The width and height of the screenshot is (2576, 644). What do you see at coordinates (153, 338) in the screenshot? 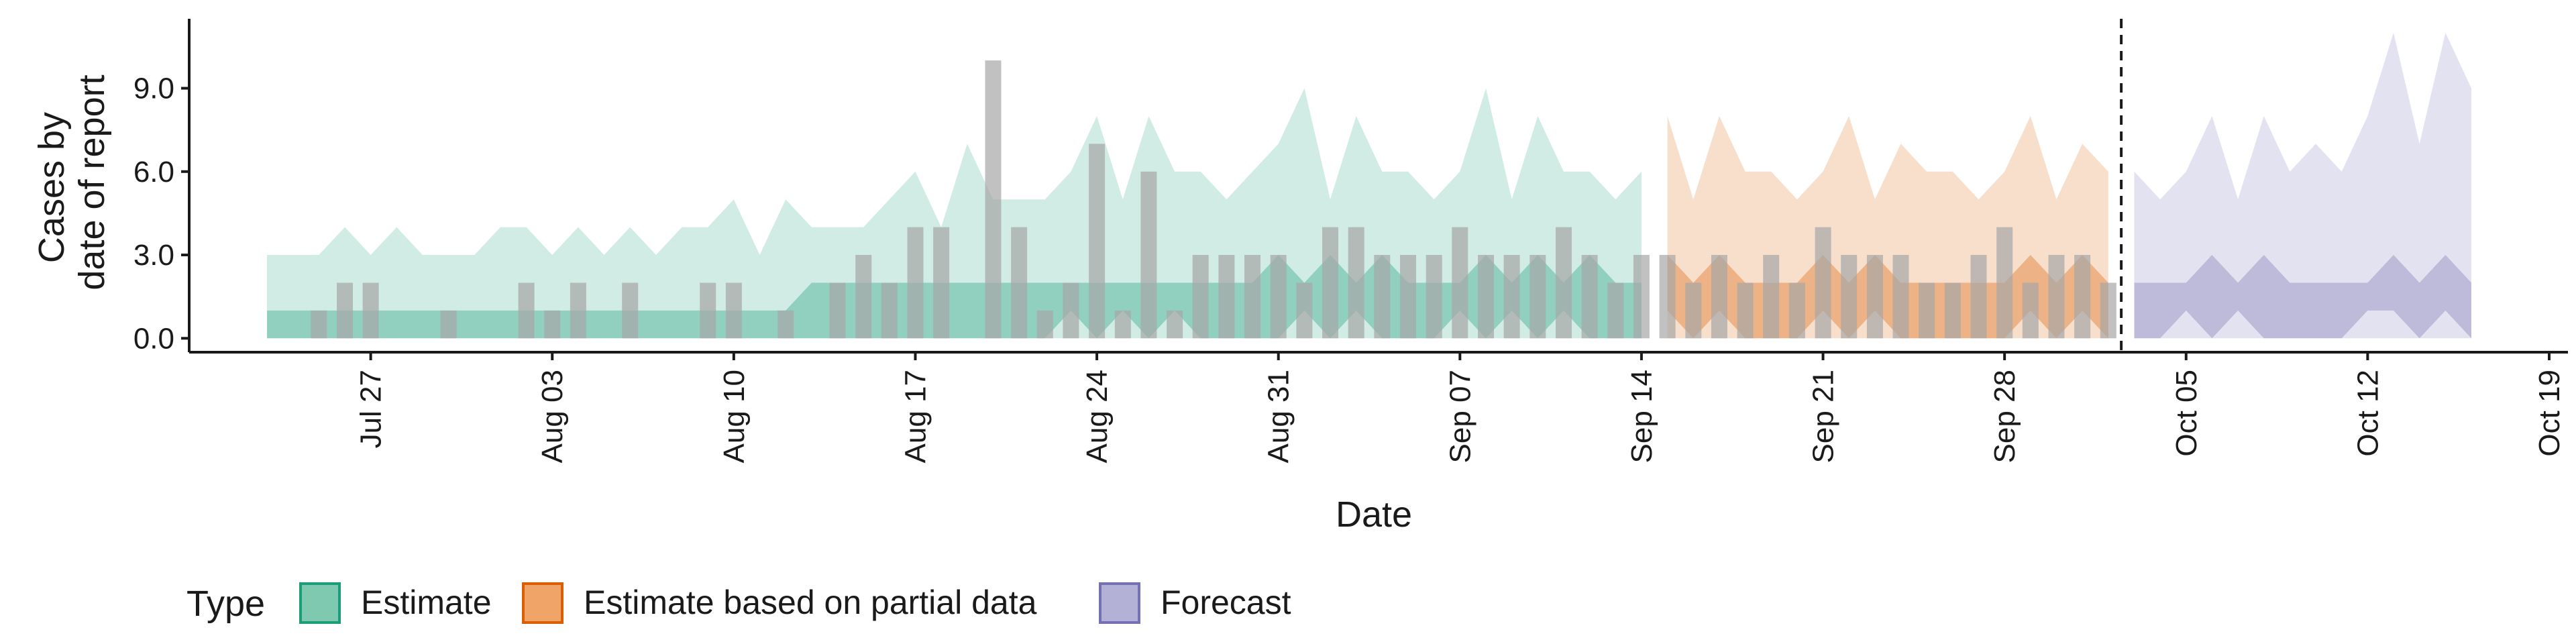
I see `y-tick-label: 0.0` at bounding box center [153, 338].